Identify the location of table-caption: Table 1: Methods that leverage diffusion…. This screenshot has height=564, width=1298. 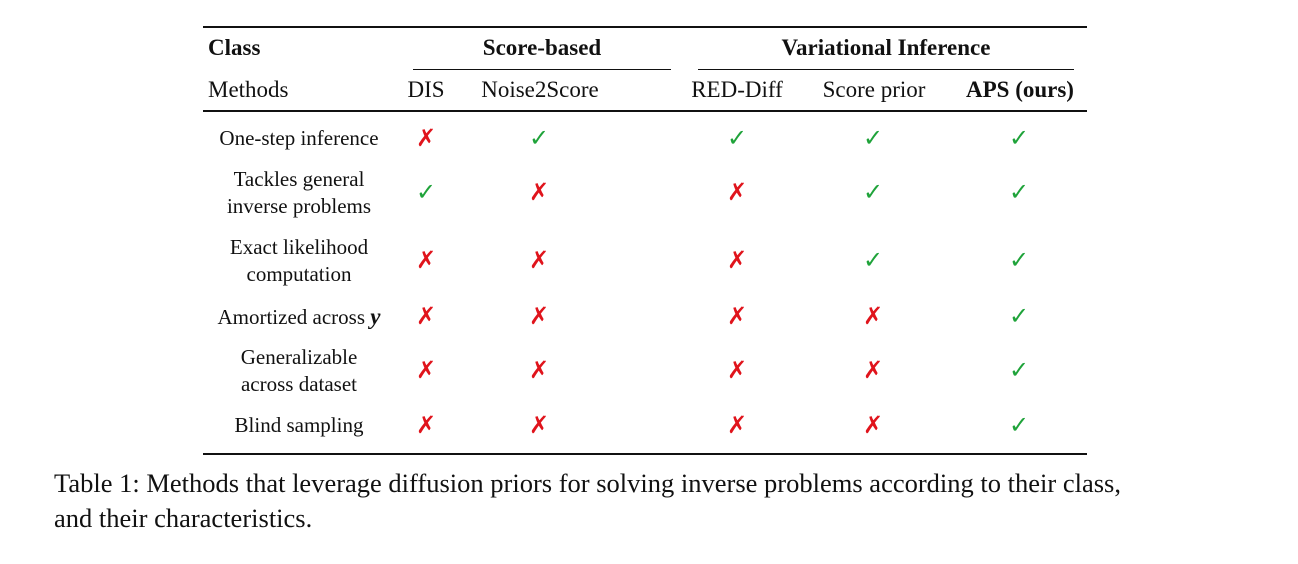
(654, 501).